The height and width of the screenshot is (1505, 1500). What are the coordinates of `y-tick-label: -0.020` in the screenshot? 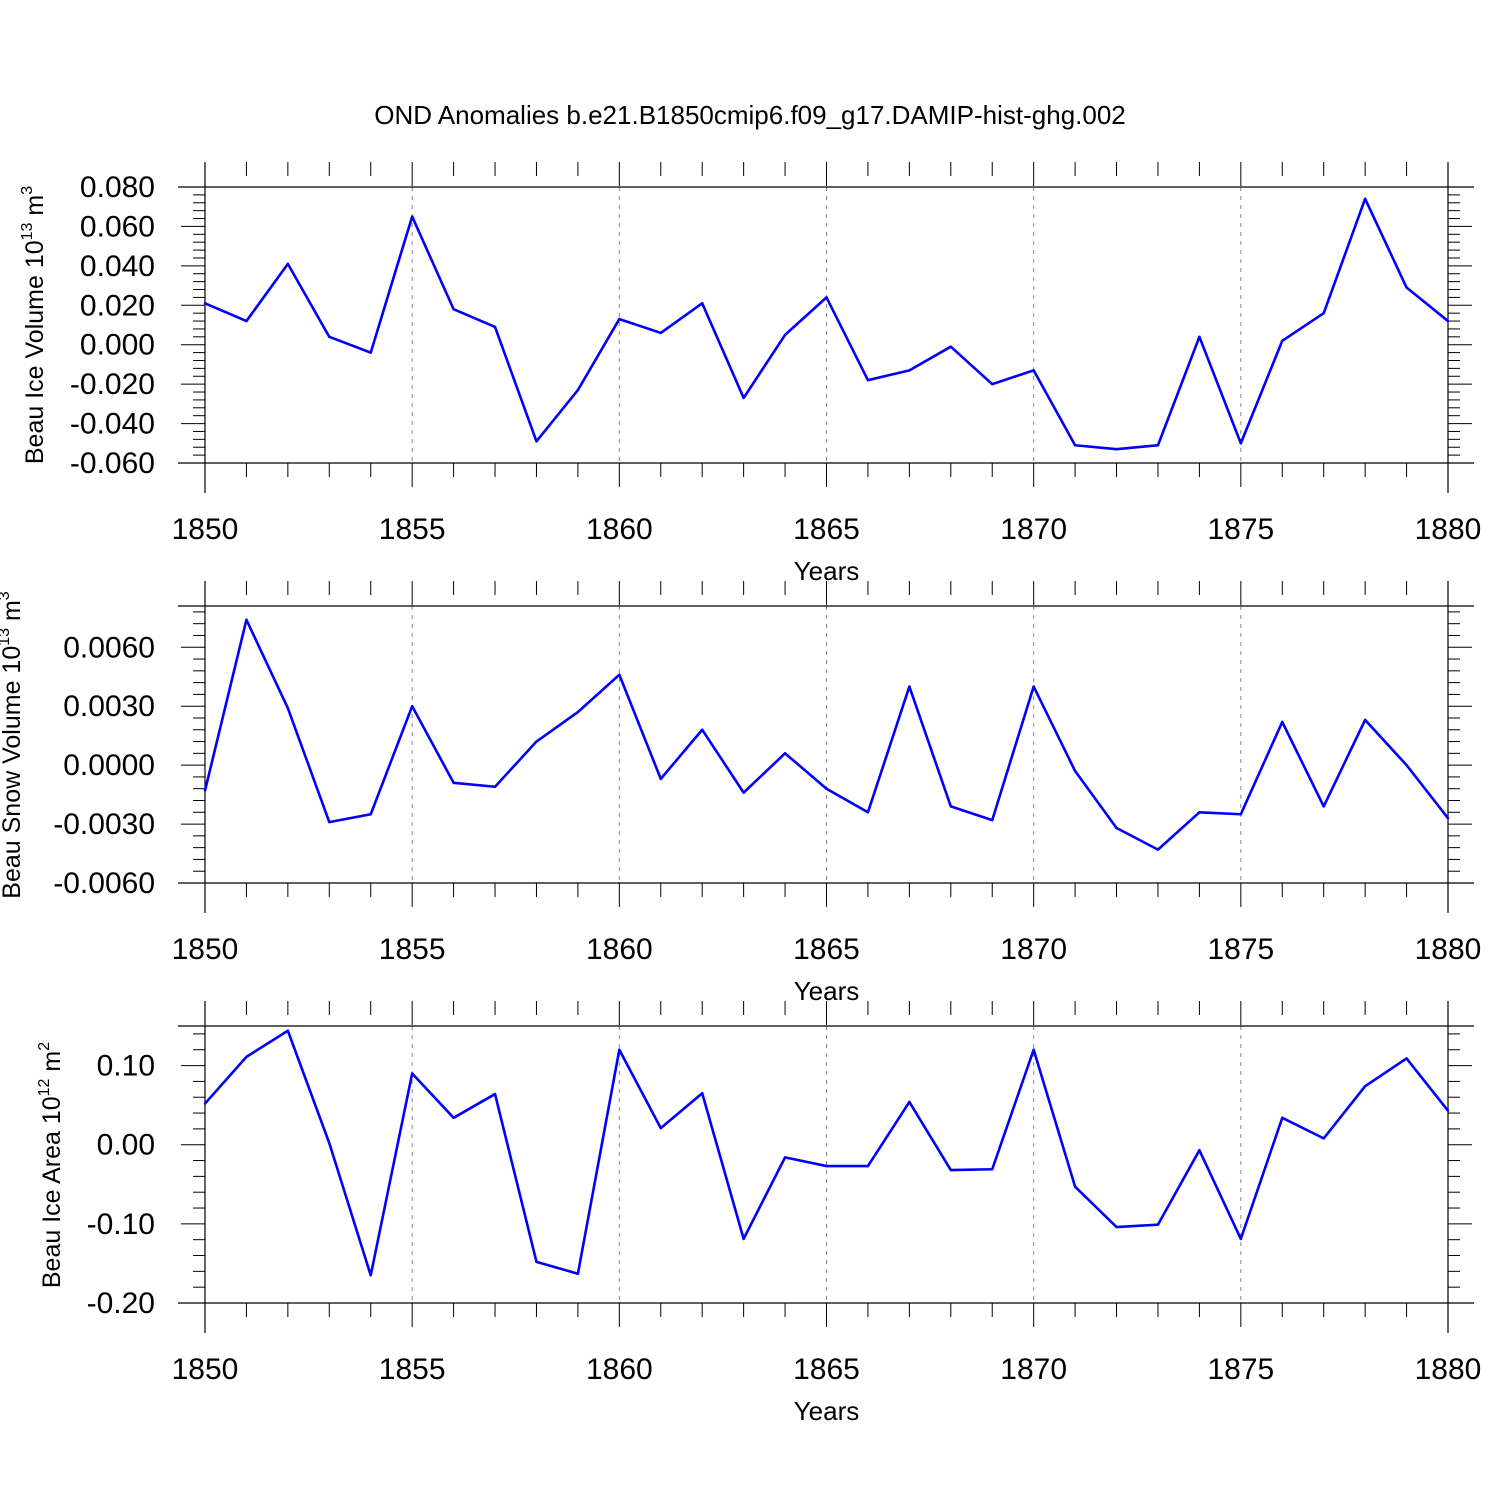 It's located at (112, 384).